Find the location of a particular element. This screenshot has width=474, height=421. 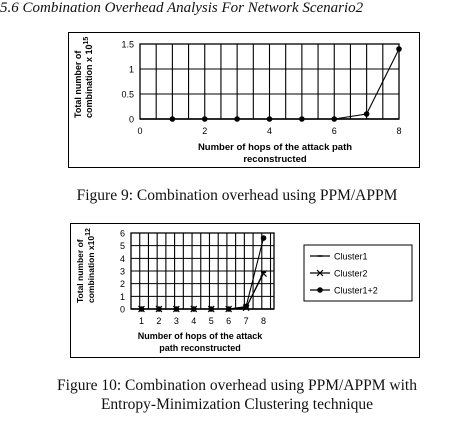

y-axis-label-line2: combination x1012 is located at coordinates (90, 265).